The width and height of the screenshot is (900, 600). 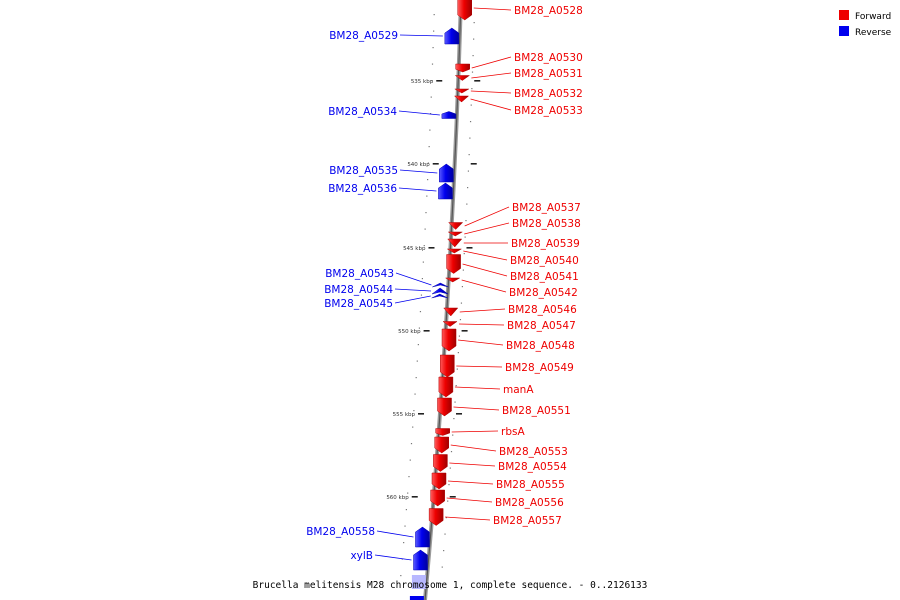 I want to click on gene-arrow-BM28_A0554, so click(x=440, y=463).